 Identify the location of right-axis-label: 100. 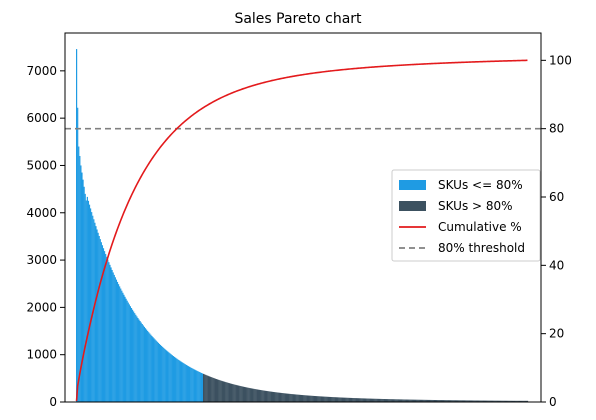
(560, 60).